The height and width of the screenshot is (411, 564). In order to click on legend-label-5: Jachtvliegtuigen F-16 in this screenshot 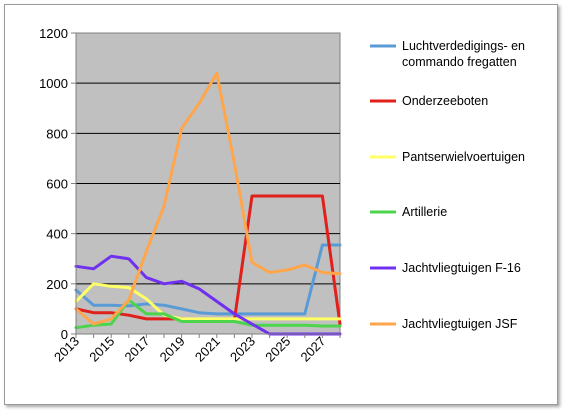, I will do `click(461, 268)`.